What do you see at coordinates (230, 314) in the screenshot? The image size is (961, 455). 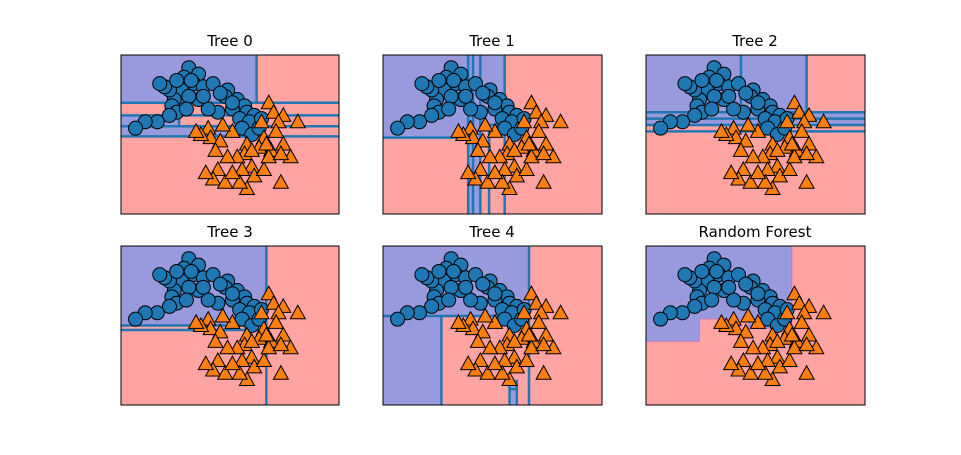 I see `panel-tree-3: Tree 3` at bounding box center [230, 314].